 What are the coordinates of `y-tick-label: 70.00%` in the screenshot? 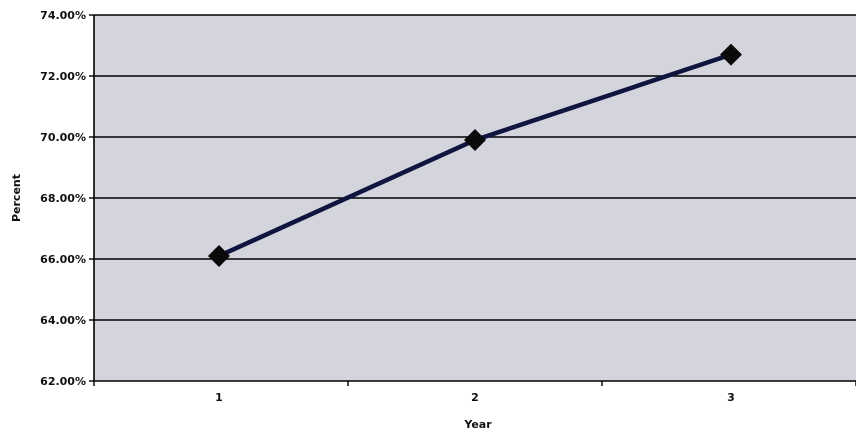 It's located at (63, 137).